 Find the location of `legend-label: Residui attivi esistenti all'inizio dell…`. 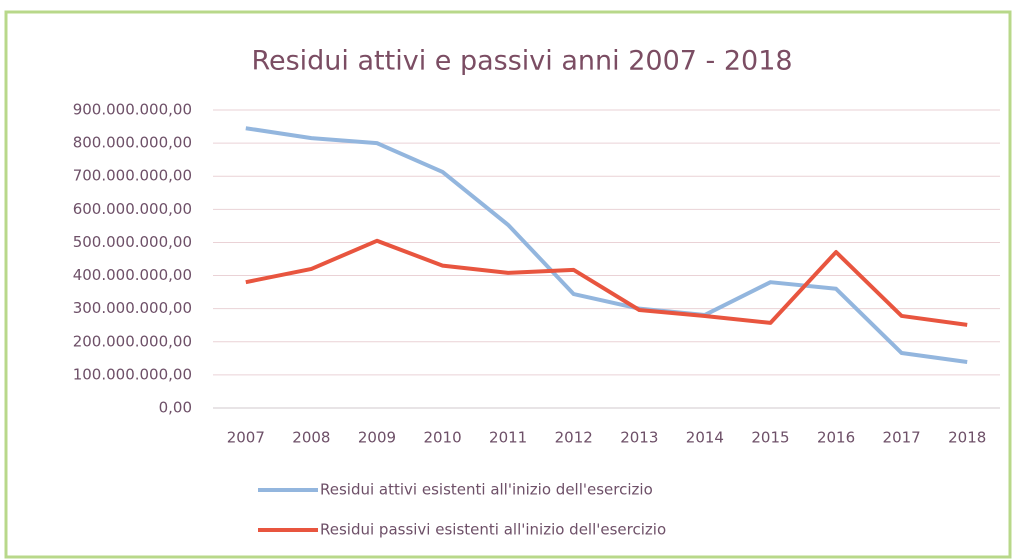

legend-label: Residui attivi esistenti all'inizio dell… is located at coordinates (486, 490).